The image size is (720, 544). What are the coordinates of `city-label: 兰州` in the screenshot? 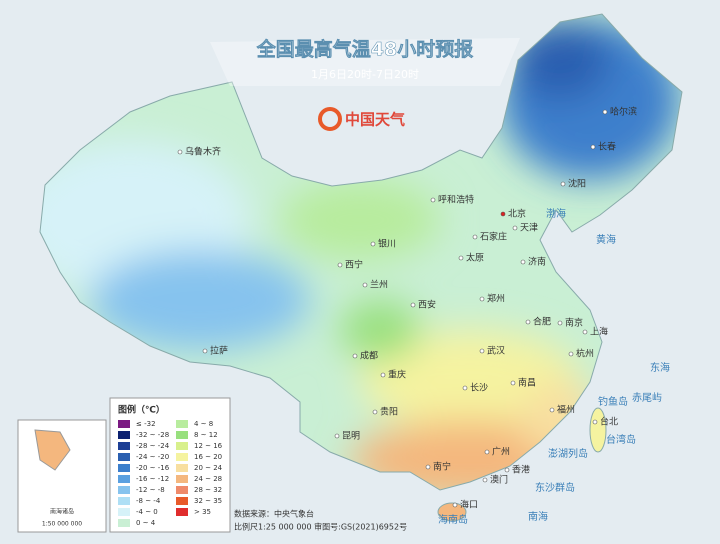 It's located at (379, 285).